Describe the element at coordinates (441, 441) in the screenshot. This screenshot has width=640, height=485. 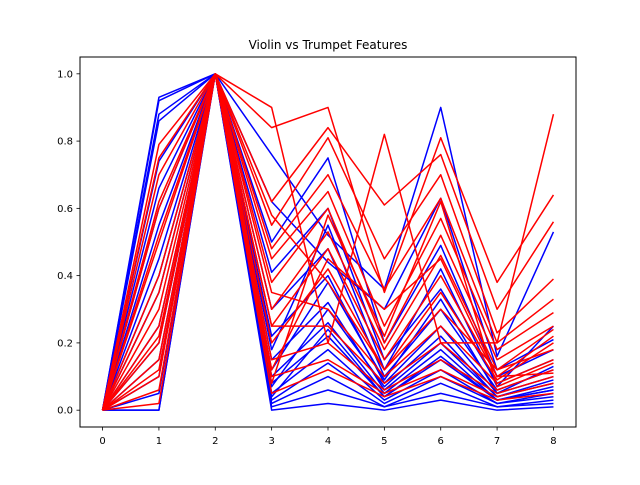
I see `x-tick-label: 6` at that location.